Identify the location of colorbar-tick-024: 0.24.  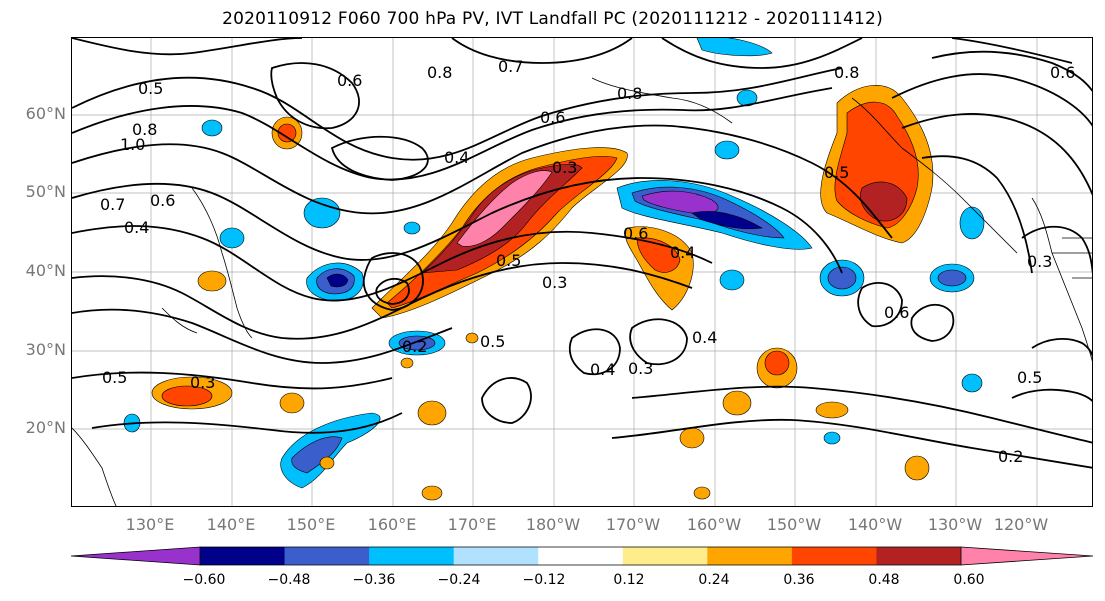
(714, 580).